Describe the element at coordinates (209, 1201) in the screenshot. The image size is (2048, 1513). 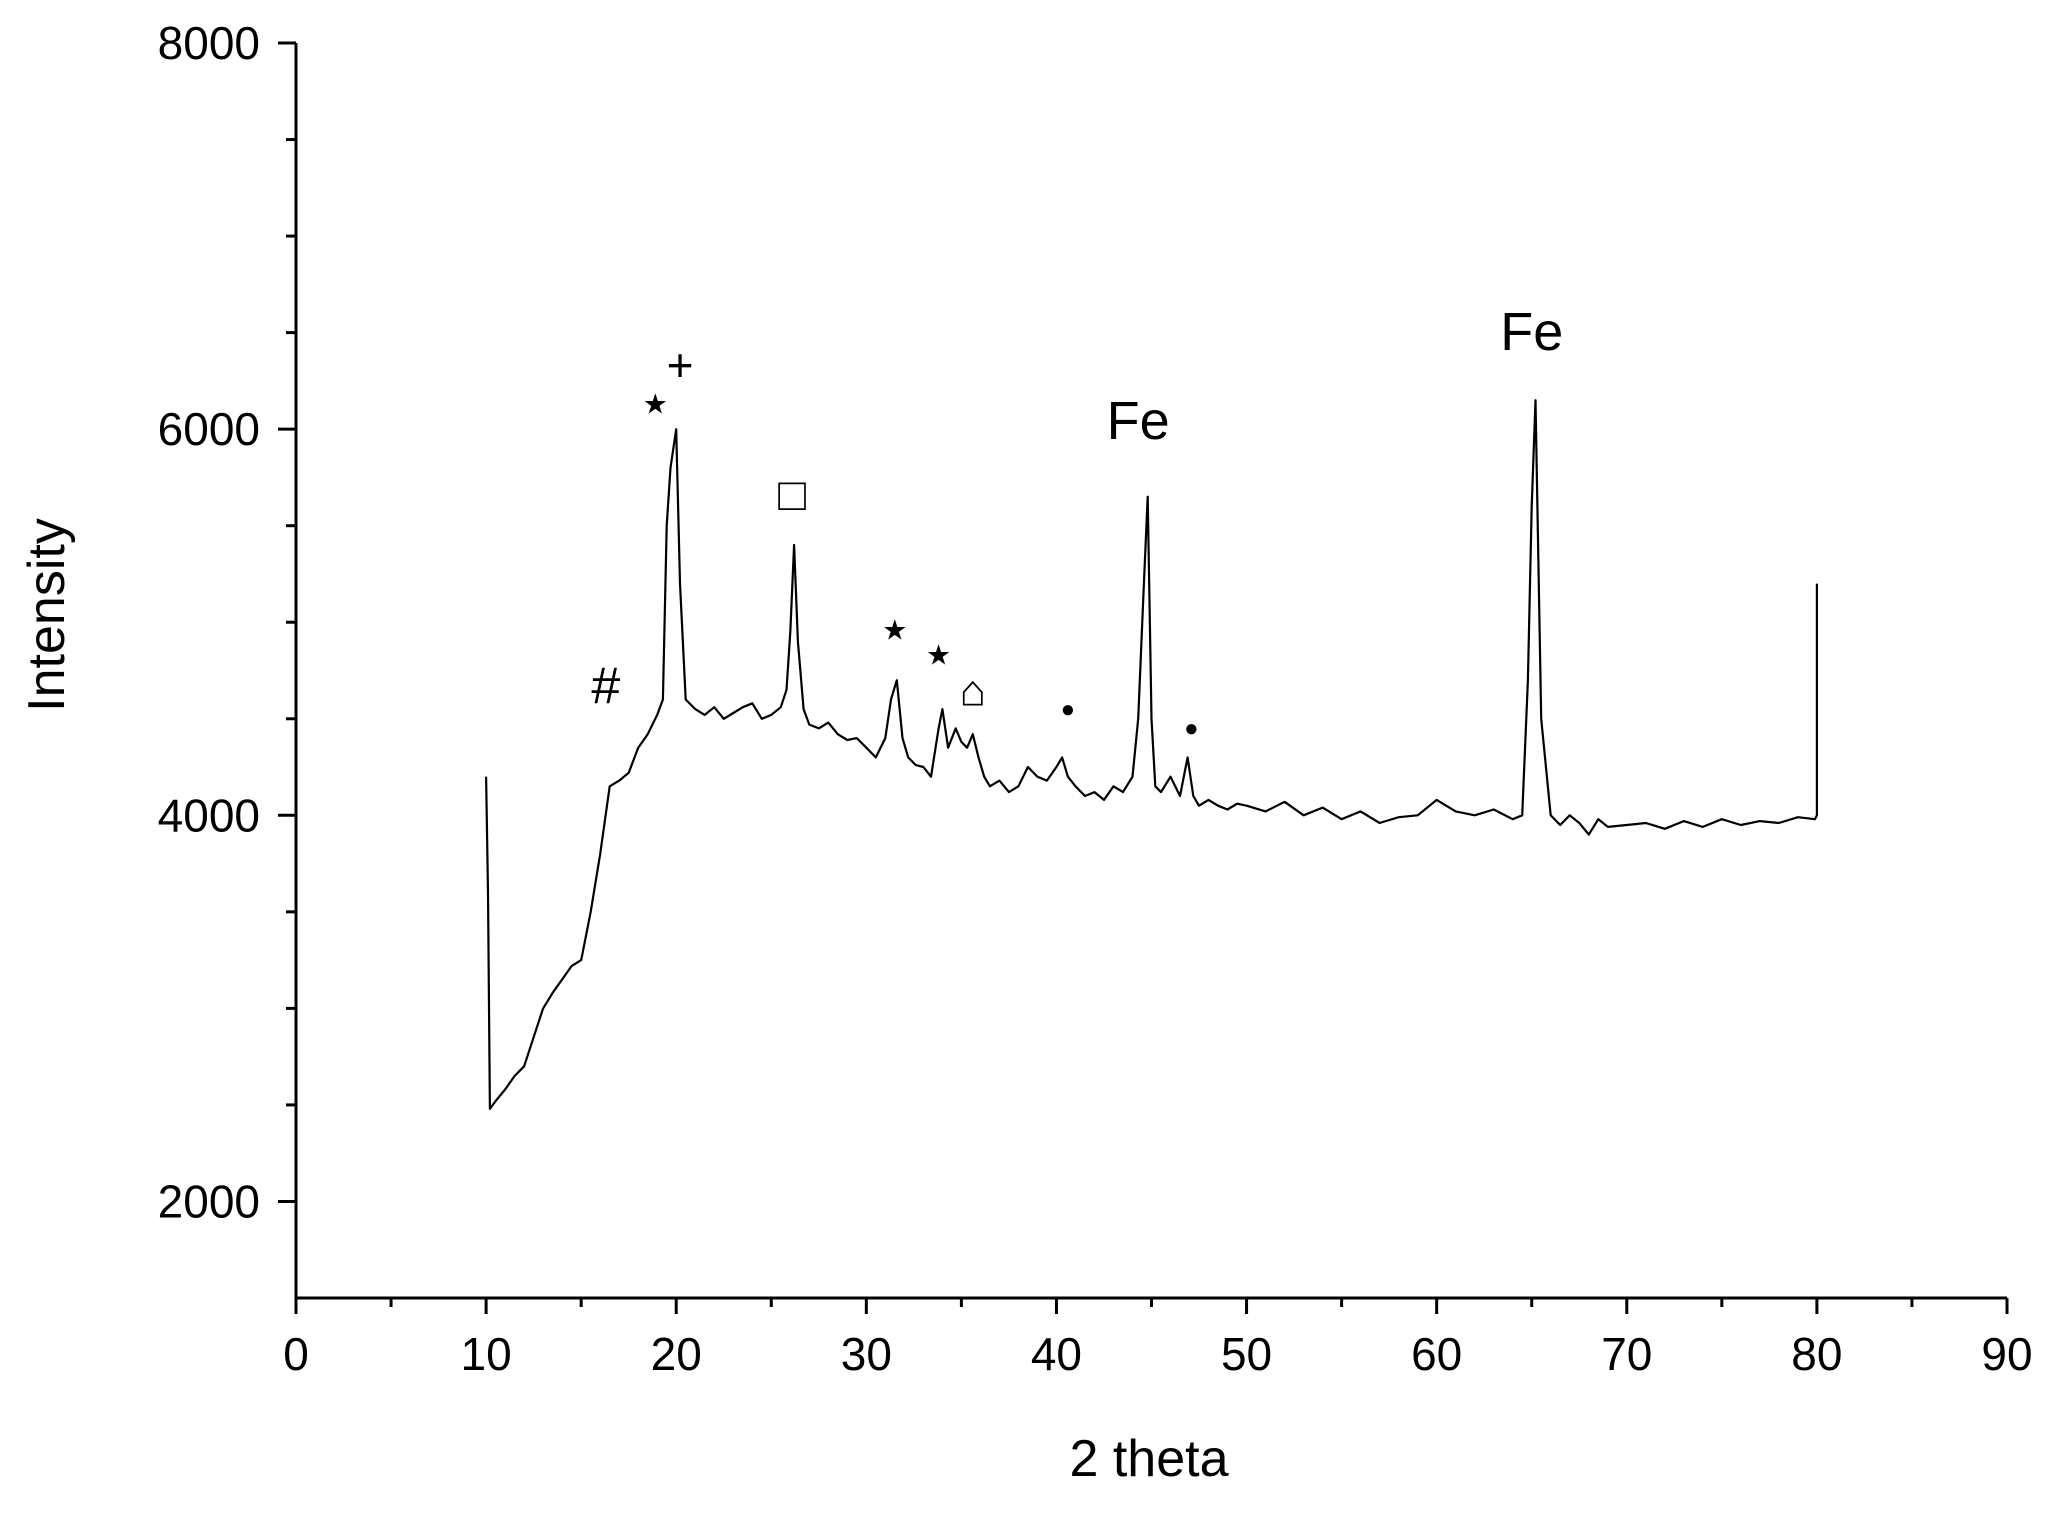
I see `y-tick-label: 2000` at that location.